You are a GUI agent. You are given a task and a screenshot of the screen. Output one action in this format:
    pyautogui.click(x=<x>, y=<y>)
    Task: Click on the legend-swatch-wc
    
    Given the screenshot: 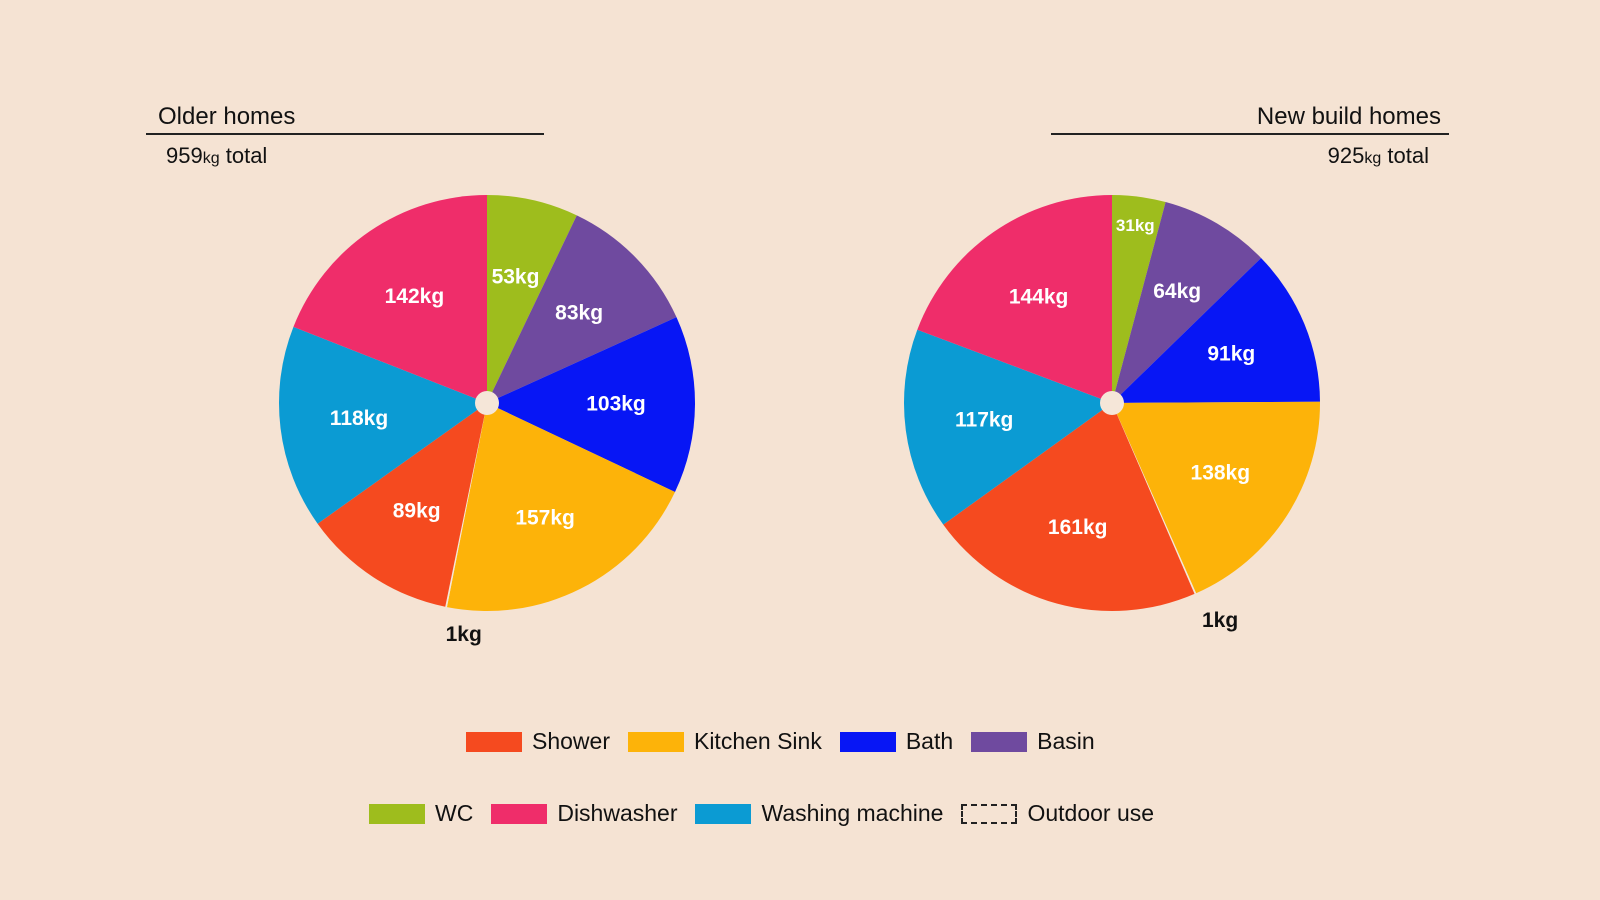 What is the action you would take?
    pyautogui.click(x=397, y=813)
    